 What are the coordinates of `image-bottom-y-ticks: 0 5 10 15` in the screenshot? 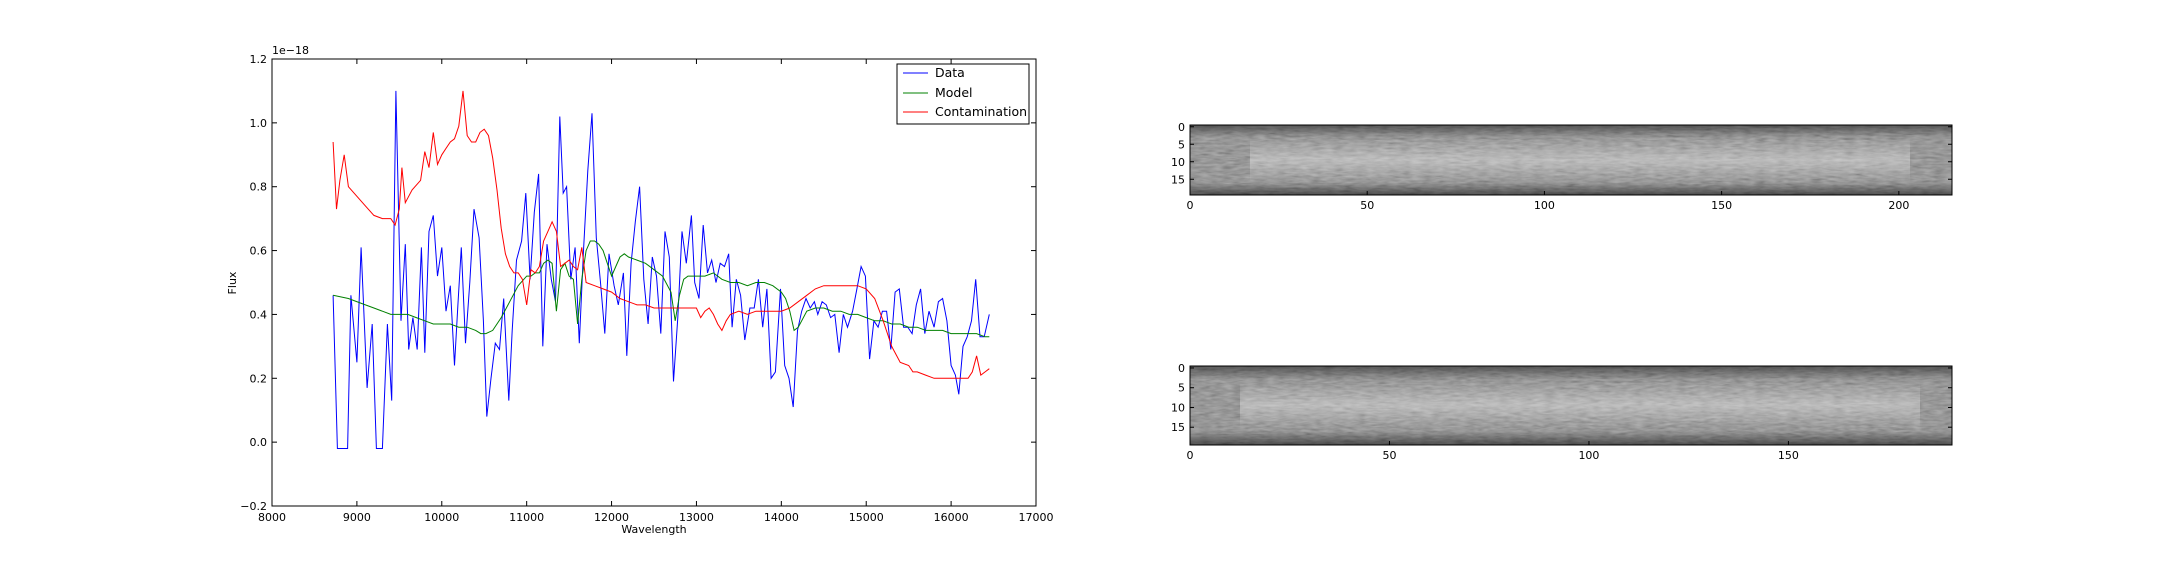 It's located at (1561, 398).